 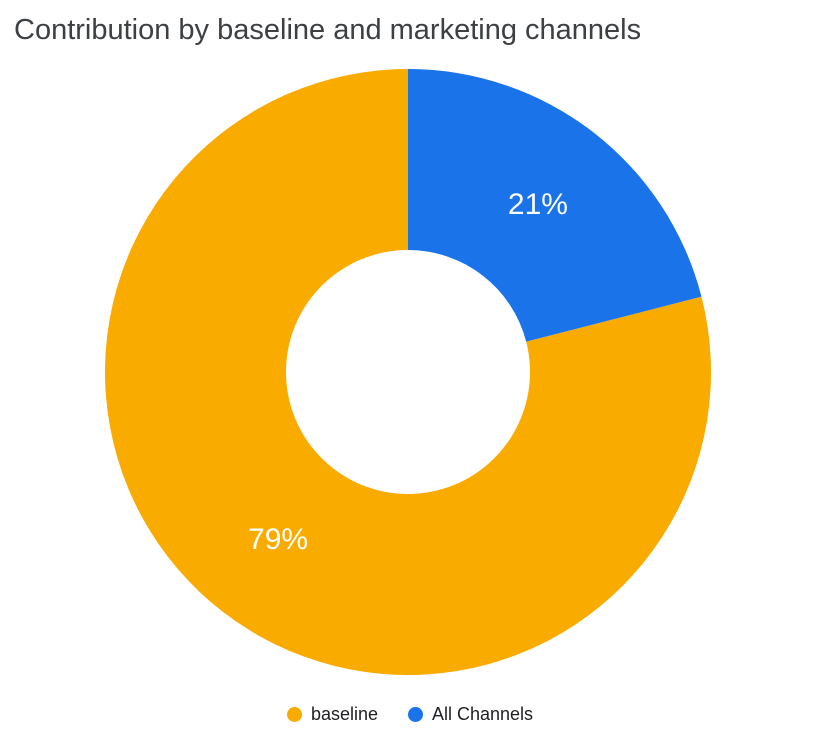 I want to click on legend-dot-baseline, so click(x=294, y=714).